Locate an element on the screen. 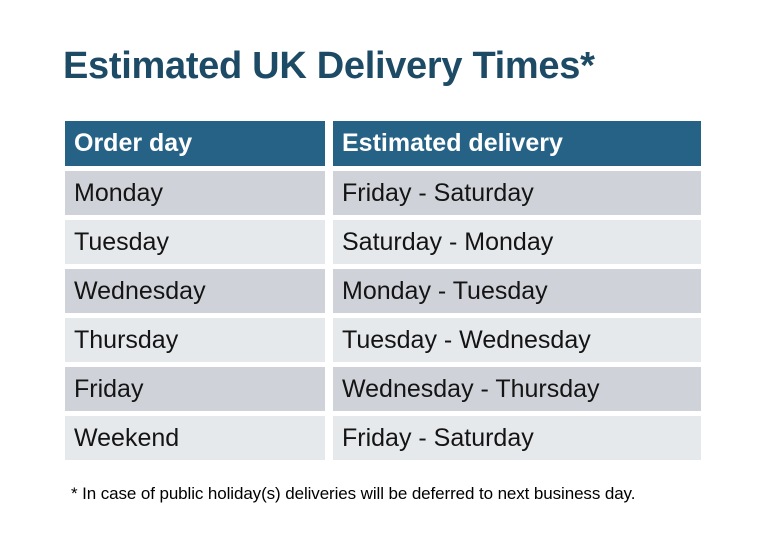 This screenshot has height=555, width=769. cell-estimated-delivery: Saturday - Monday is located at coordinates (517, 242).